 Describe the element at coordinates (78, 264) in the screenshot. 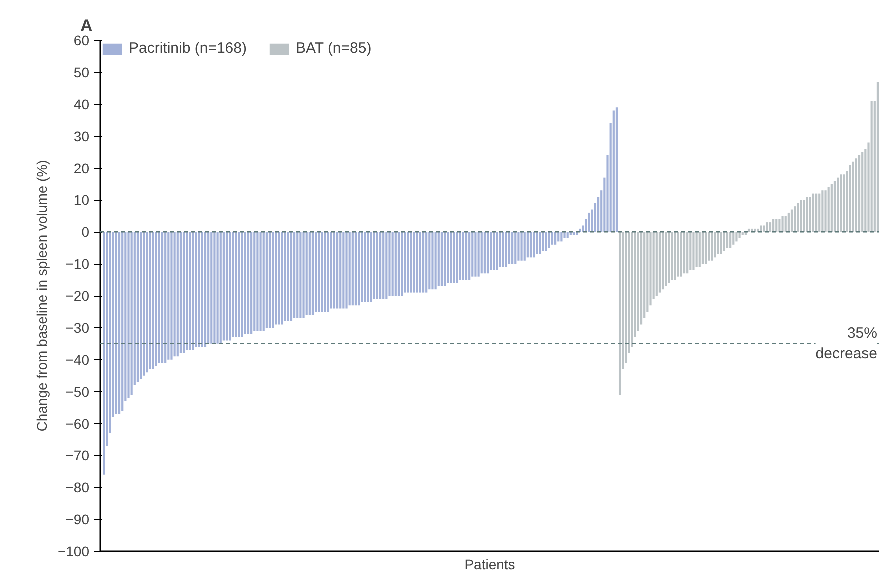

I see `y-tick-label: −10` at that location.